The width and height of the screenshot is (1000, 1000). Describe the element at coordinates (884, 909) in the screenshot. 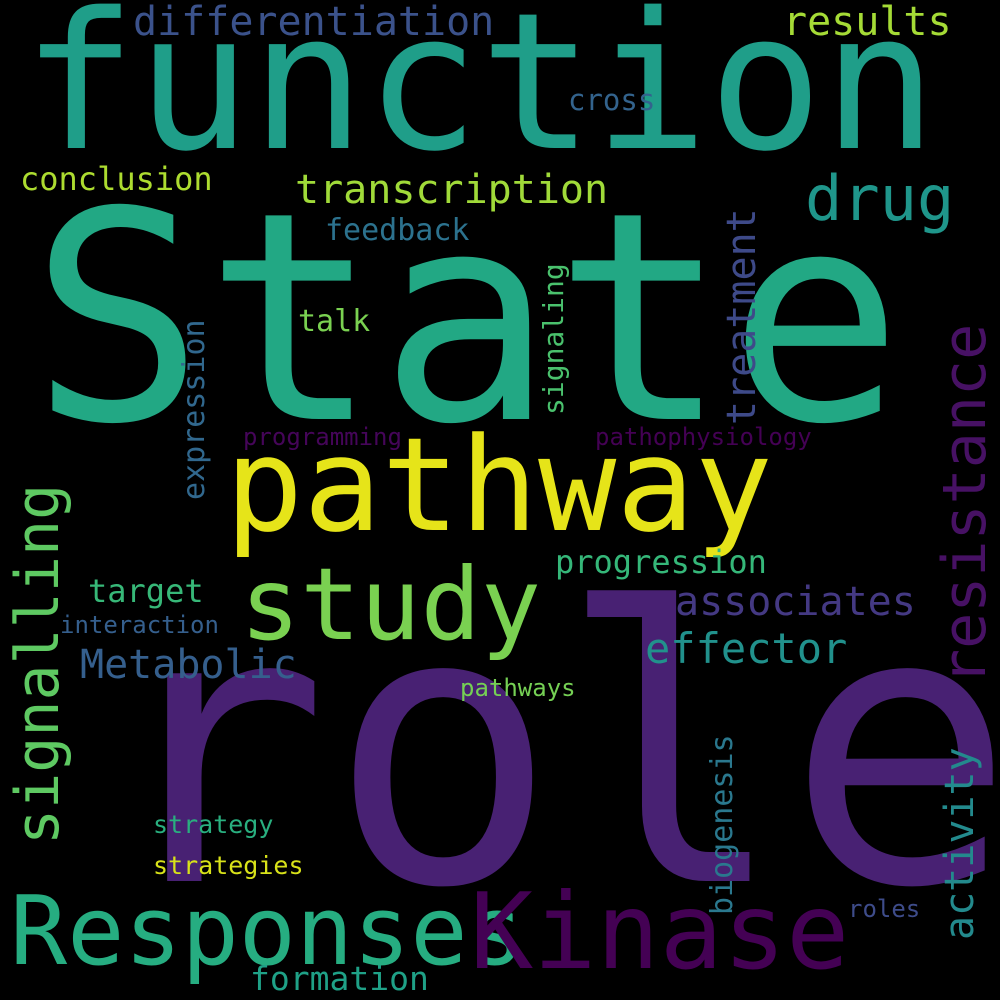

I see `word-roles: roles` at that location.